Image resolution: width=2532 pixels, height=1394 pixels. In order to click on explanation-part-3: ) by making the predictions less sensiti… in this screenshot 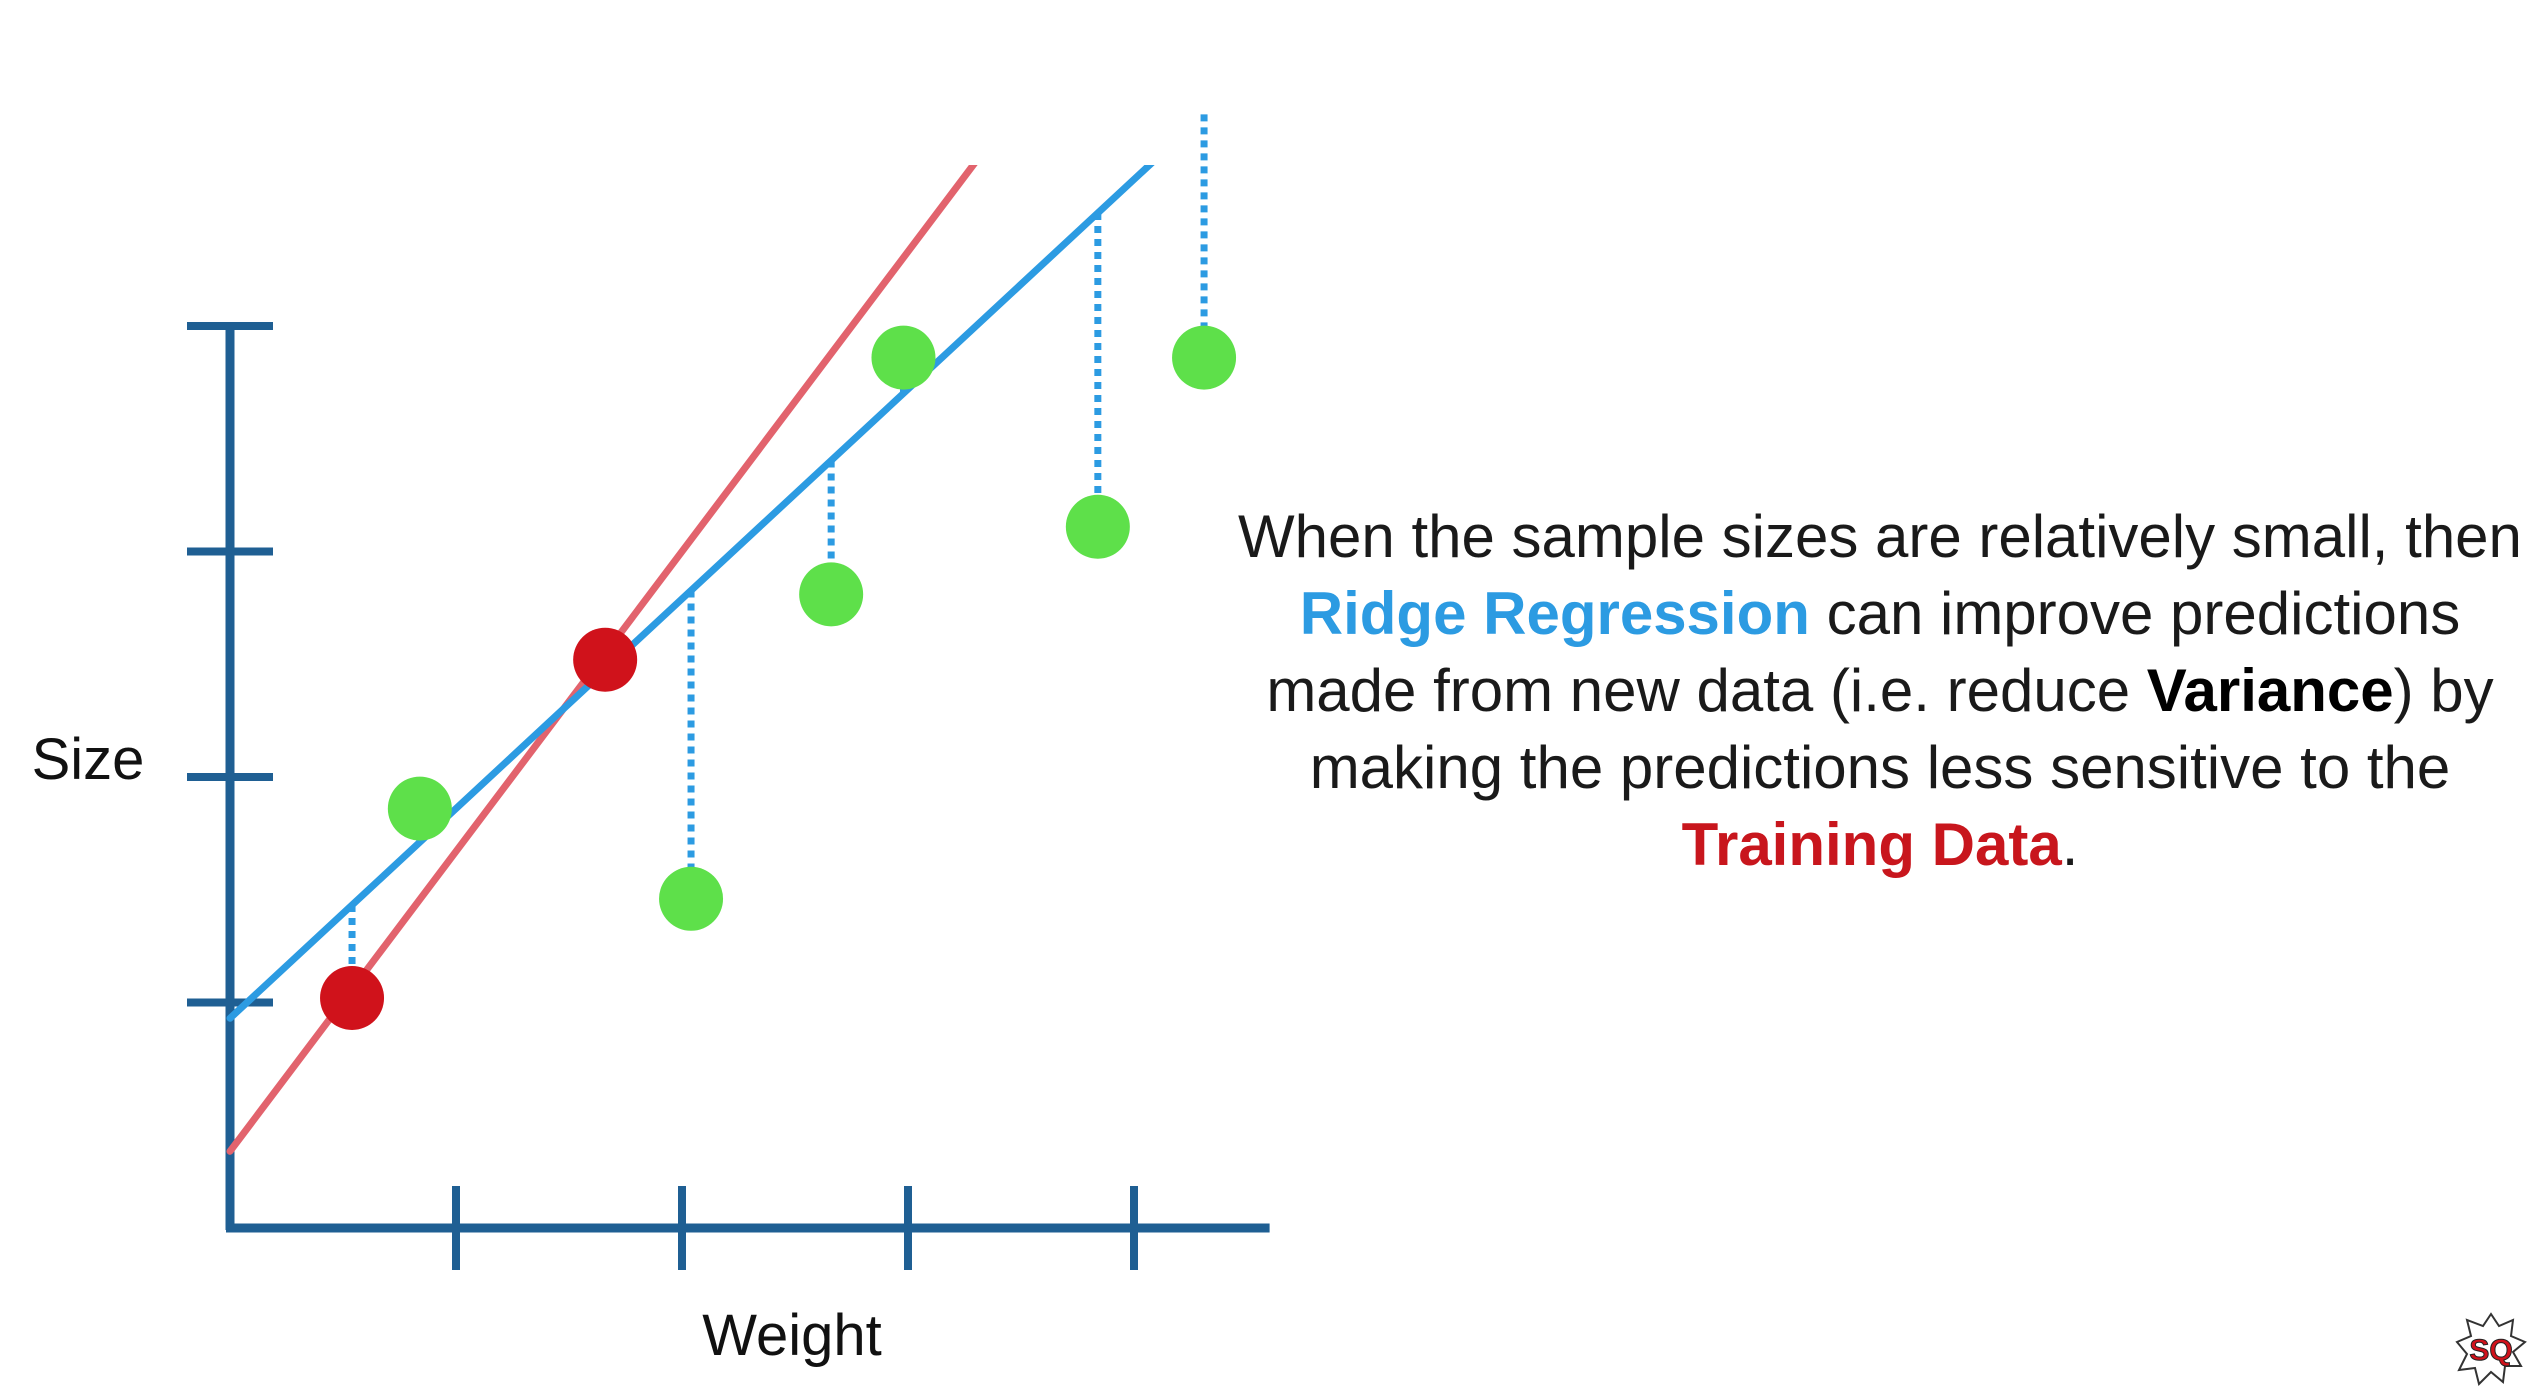, I will do `click(1901, 729)`.